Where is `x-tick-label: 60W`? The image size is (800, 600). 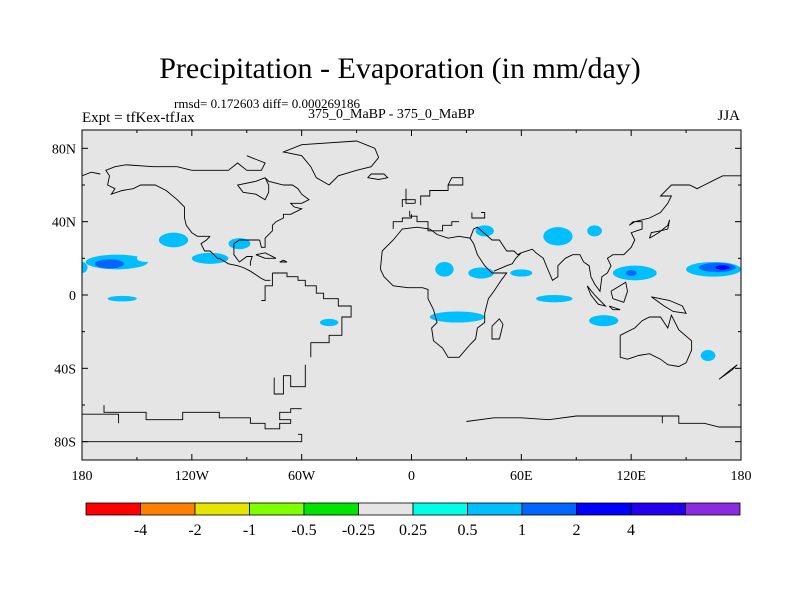 x-tick-label: 60W is located at coordinates (302, 476).